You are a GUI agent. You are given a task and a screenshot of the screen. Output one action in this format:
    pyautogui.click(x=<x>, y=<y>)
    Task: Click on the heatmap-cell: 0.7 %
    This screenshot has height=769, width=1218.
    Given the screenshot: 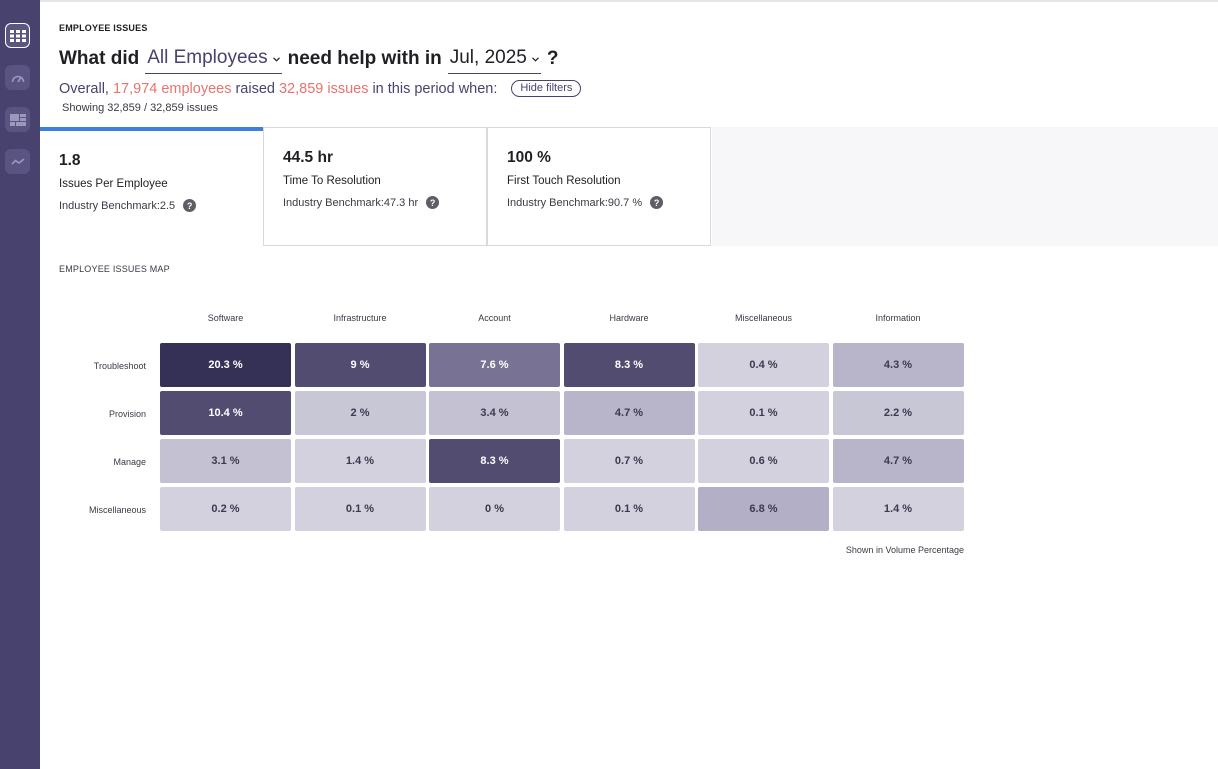 What is the action you would take?
    pyautogui.click(x=629, y=461)
    